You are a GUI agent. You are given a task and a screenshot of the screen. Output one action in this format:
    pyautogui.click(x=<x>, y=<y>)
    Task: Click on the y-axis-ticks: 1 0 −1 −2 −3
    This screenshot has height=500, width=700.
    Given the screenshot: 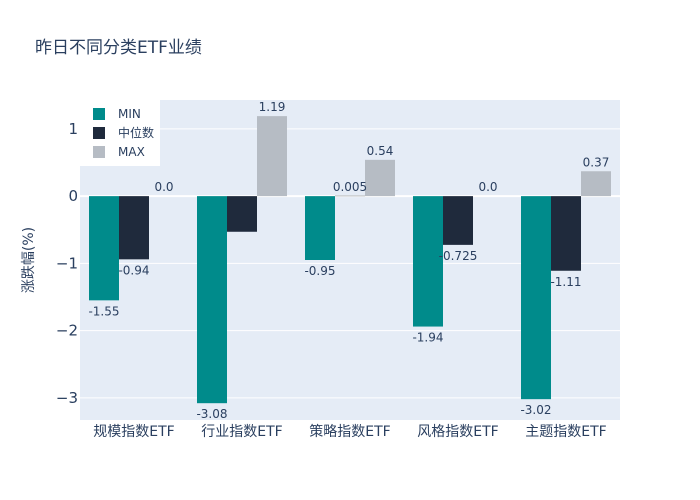 What is the action you would take?
    pyautogui.click(x=67, y=263)
    